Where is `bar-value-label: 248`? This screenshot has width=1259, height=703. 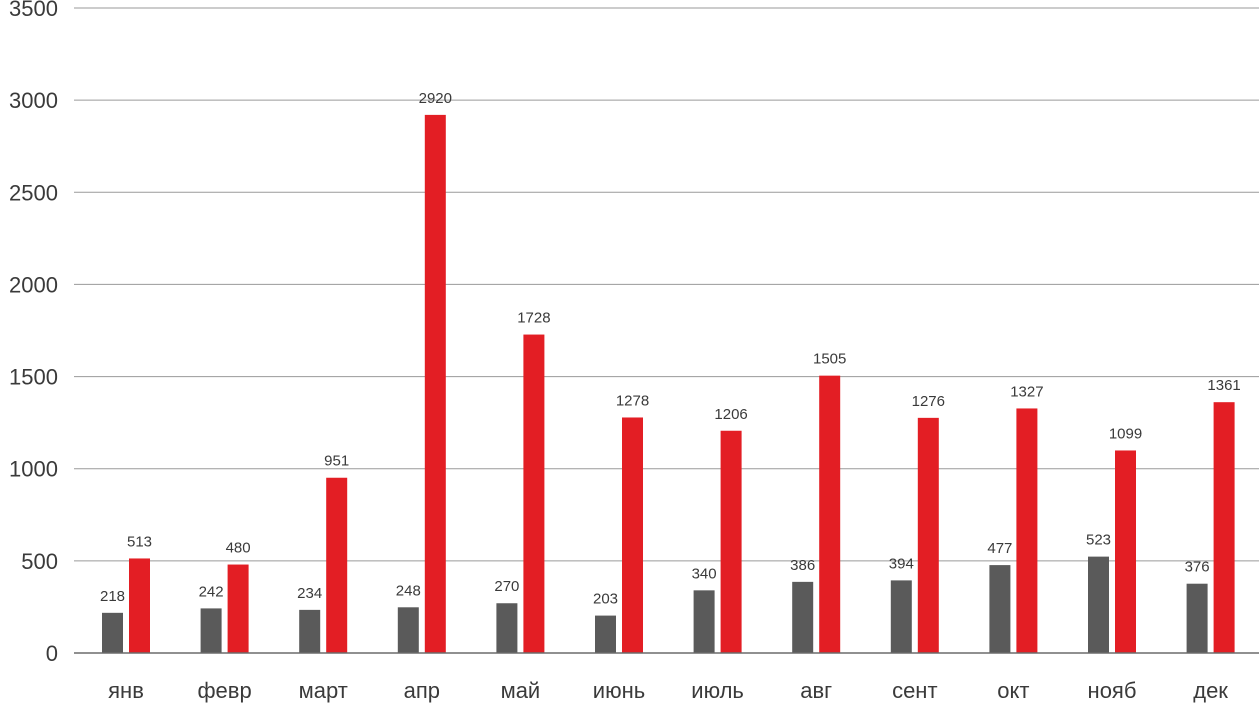 bar-value-label: 248 is located at coordinates (408, 590).